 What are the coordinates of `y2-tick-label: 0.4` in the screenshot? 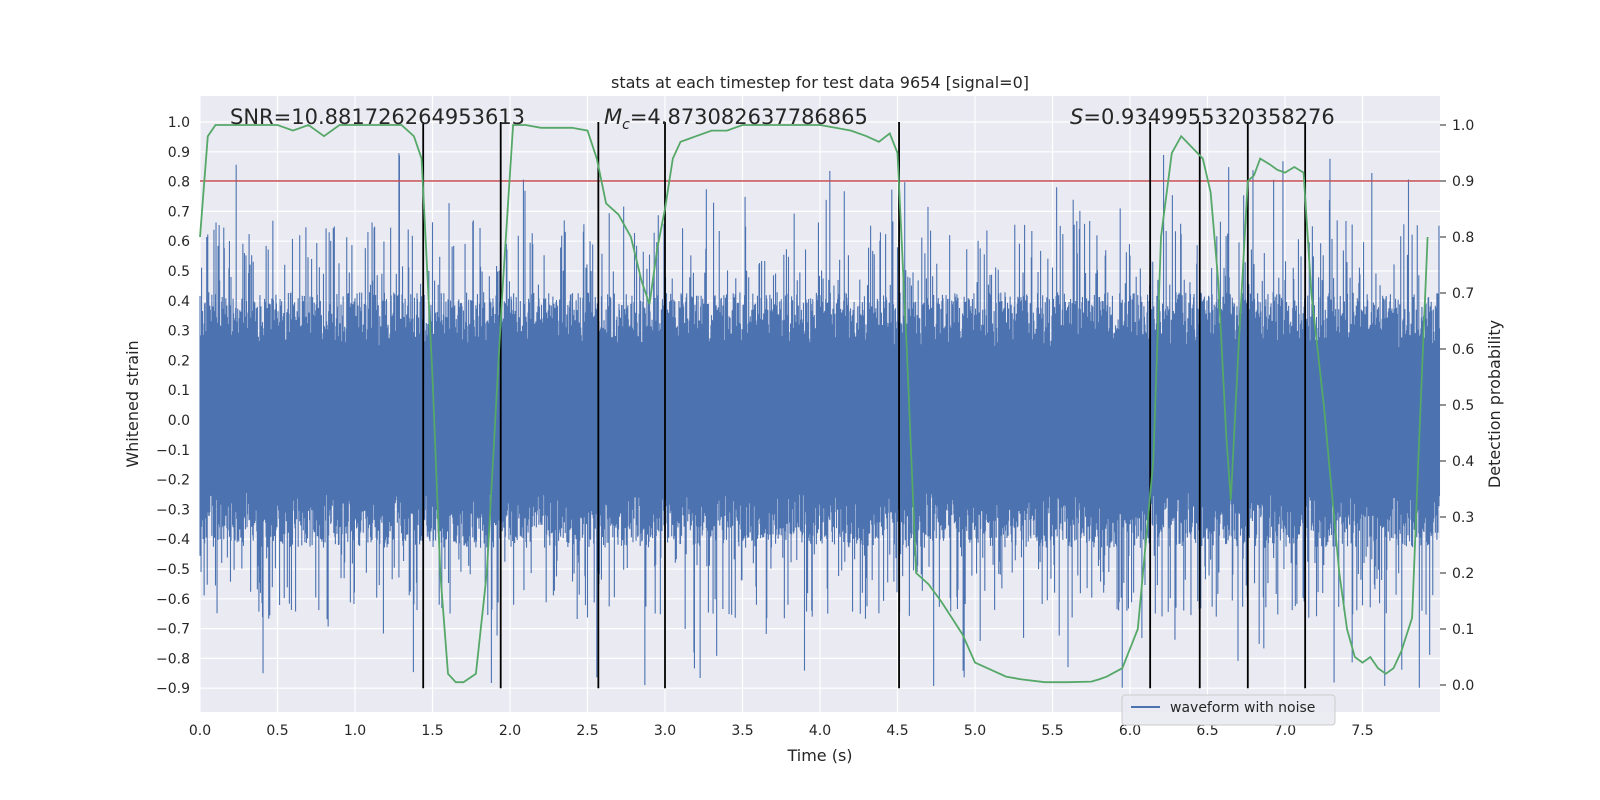 It's located at (1463, 462).